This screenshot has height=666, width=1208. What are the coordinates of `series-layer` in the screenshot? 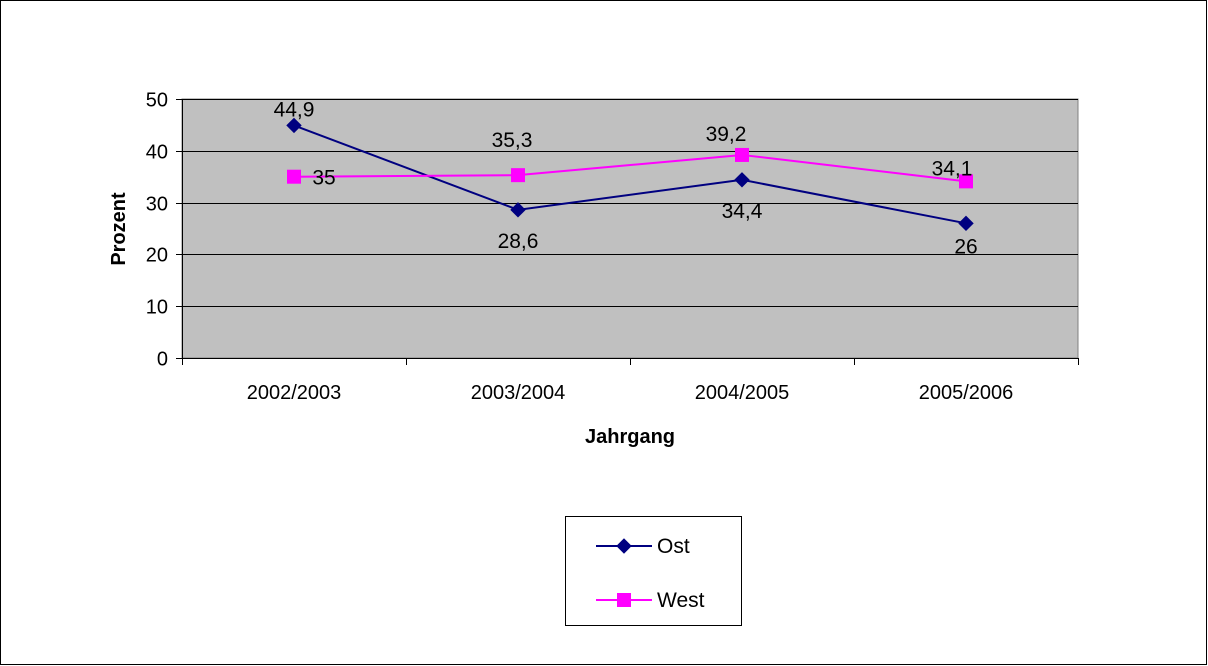 It's located at (630, 174).